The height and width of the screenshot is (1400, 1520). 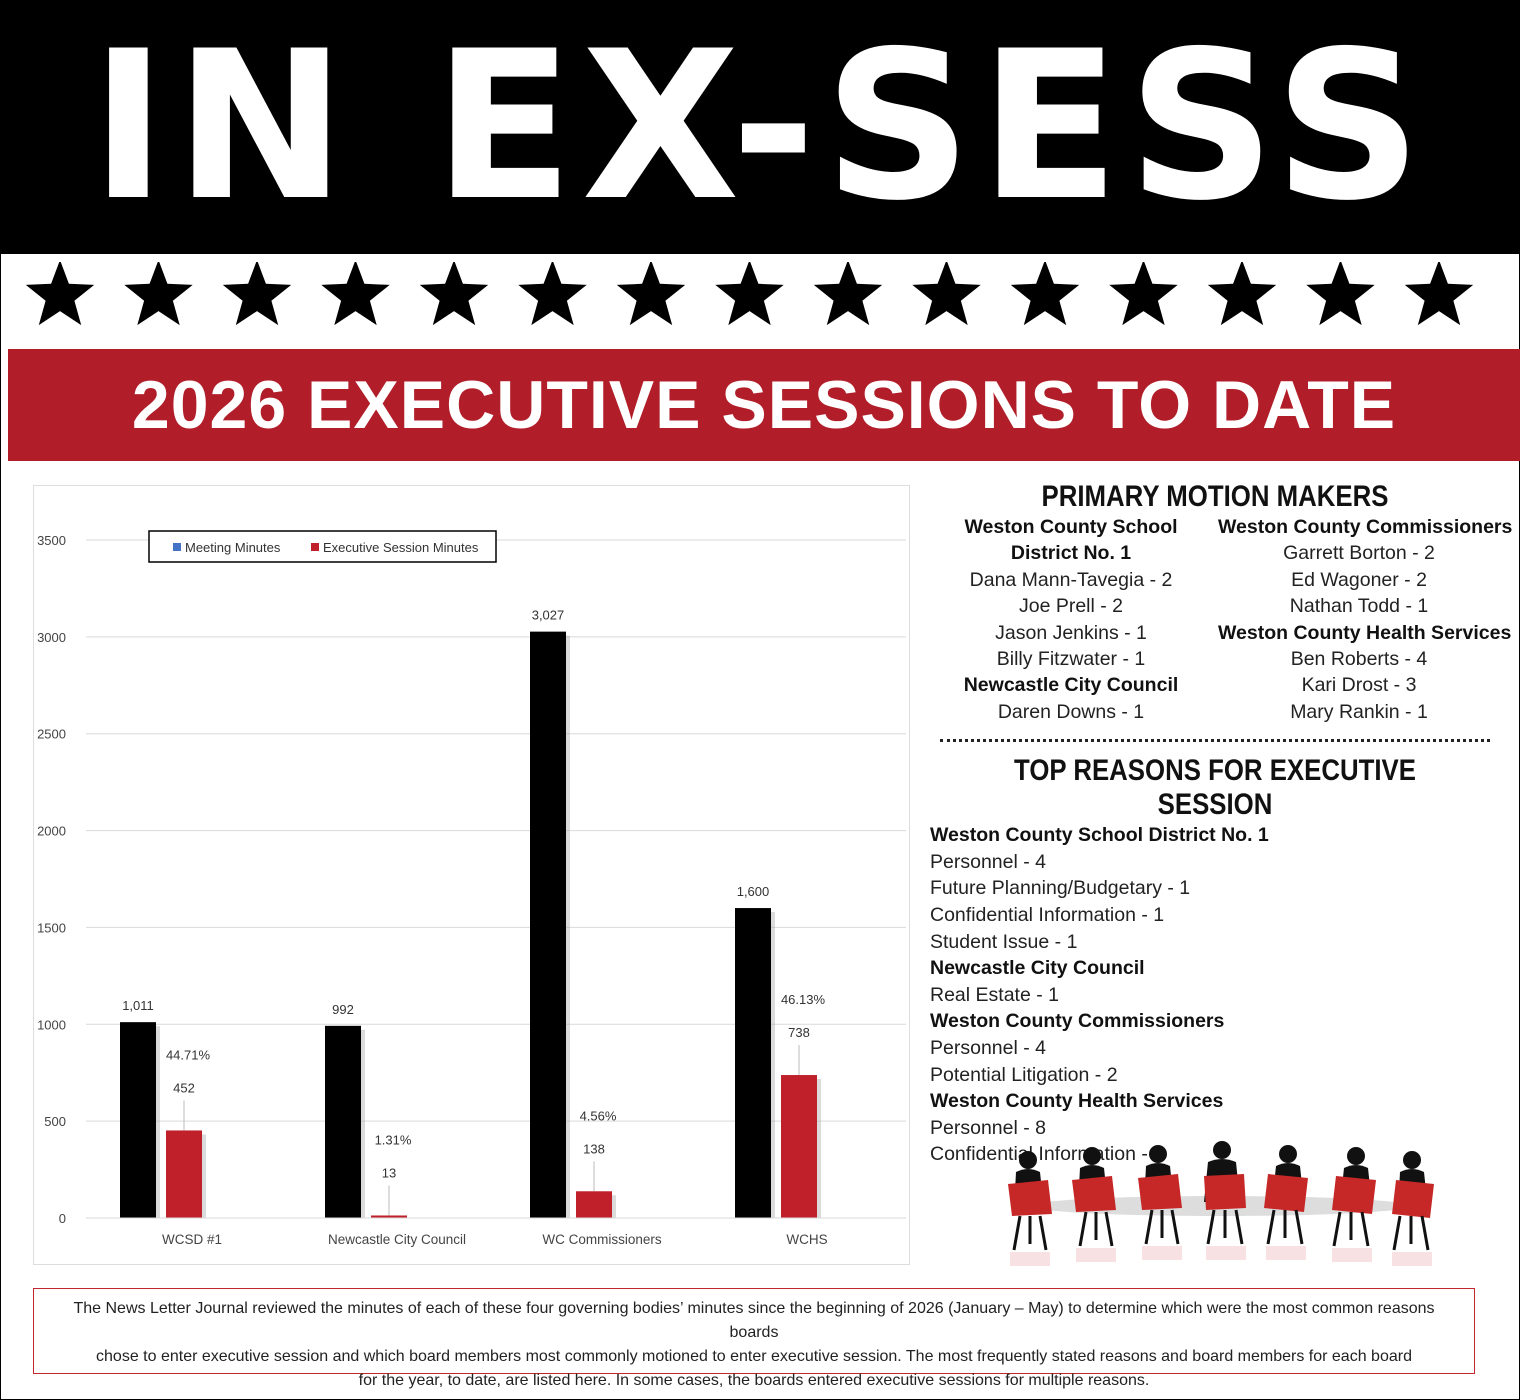 What do you see at coordinates (1047, 915) in the screenshot?
I see `list-item: Confidential Information - 1` at bounding box center [1047, 915].